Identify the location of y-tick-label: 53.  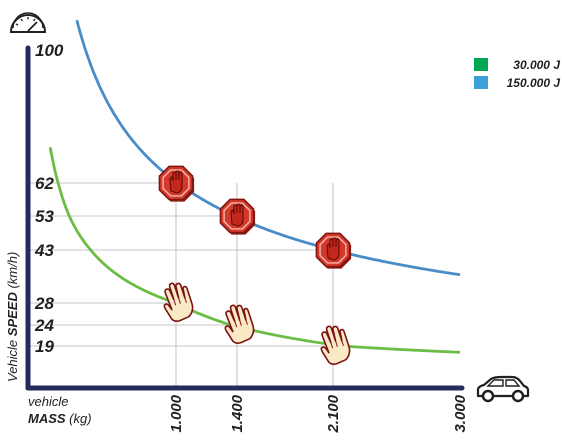
(44, 216).